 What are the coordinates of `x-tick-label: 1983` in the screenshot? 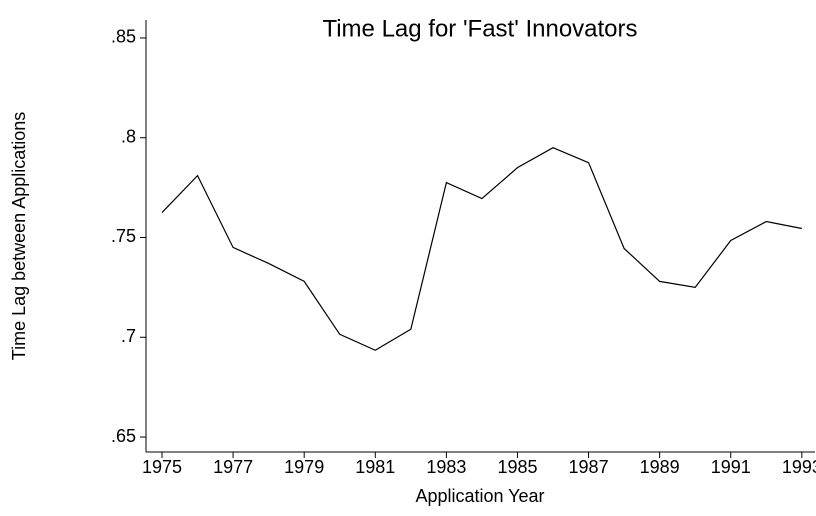 It's located at (446, 467).